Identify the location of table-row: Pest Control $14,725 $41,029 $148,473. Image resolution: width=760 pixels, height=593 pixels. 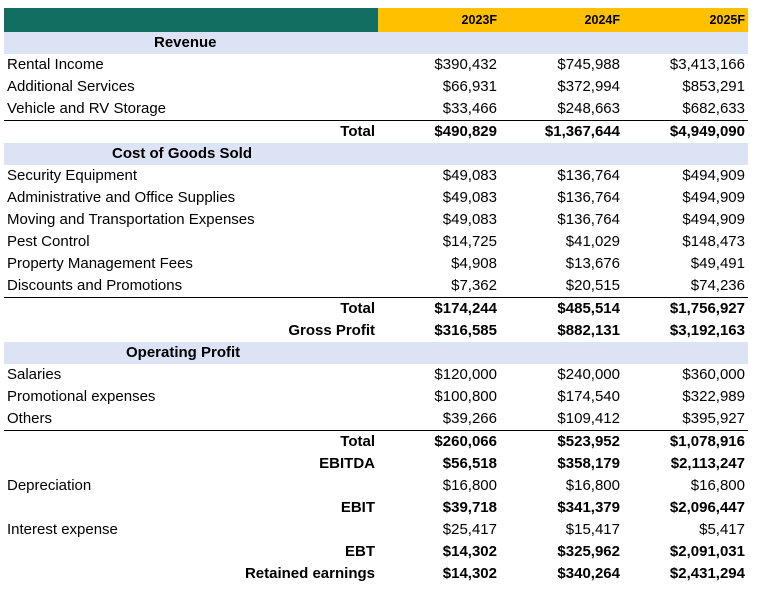
(376, 242).